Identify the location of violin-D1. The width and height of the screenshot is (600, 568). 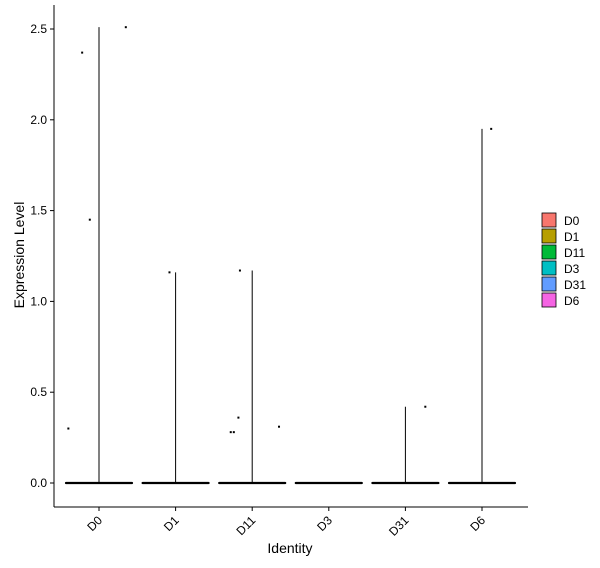
(175, 378).